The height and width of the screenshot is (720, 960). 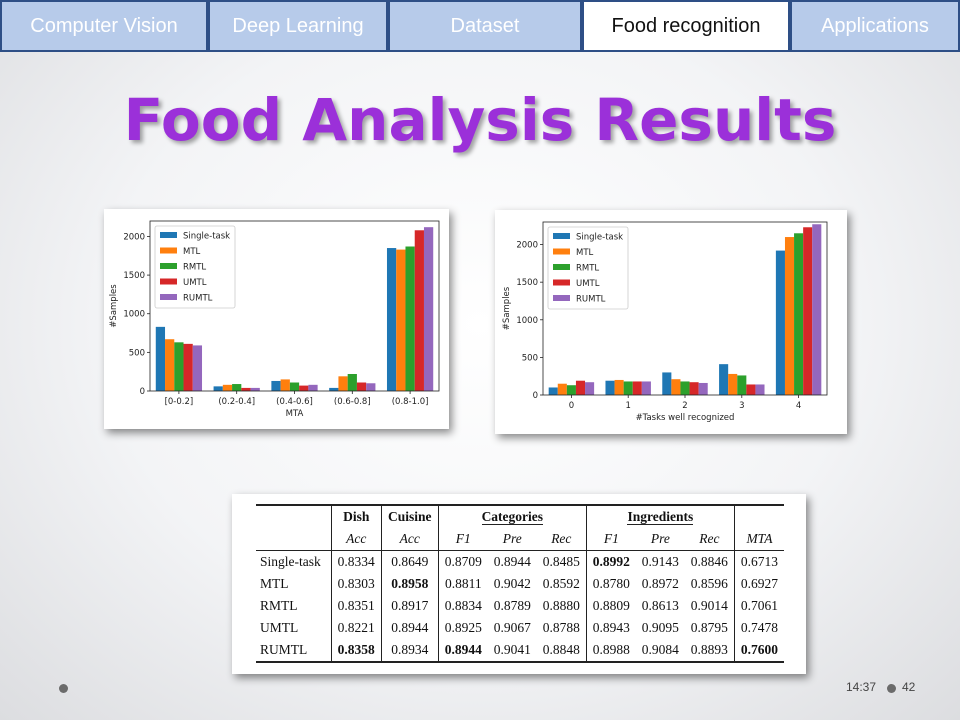 I want to click on table-cell: 0.8789, so click(x=512, y=605).